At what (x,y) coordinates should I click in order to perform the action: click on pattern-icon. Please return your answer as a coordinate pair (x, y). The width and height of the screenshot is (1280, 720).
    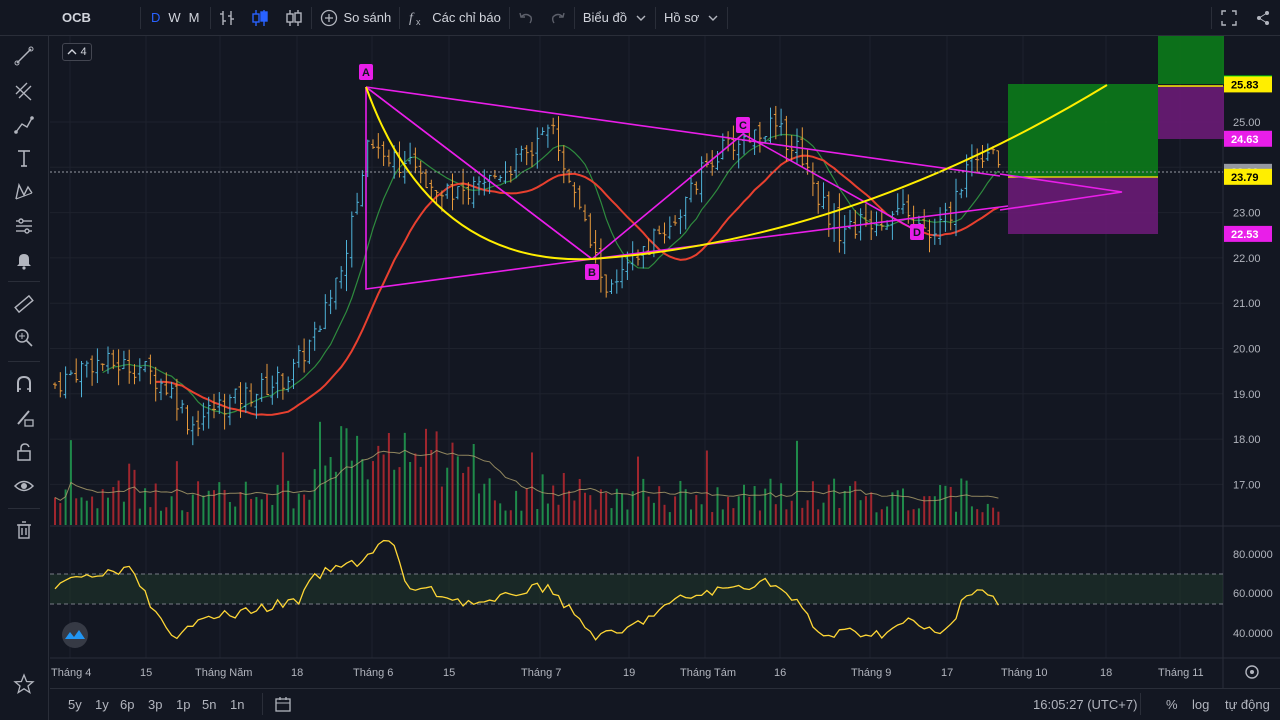
    Looking at the image, I should click on (24, 192).